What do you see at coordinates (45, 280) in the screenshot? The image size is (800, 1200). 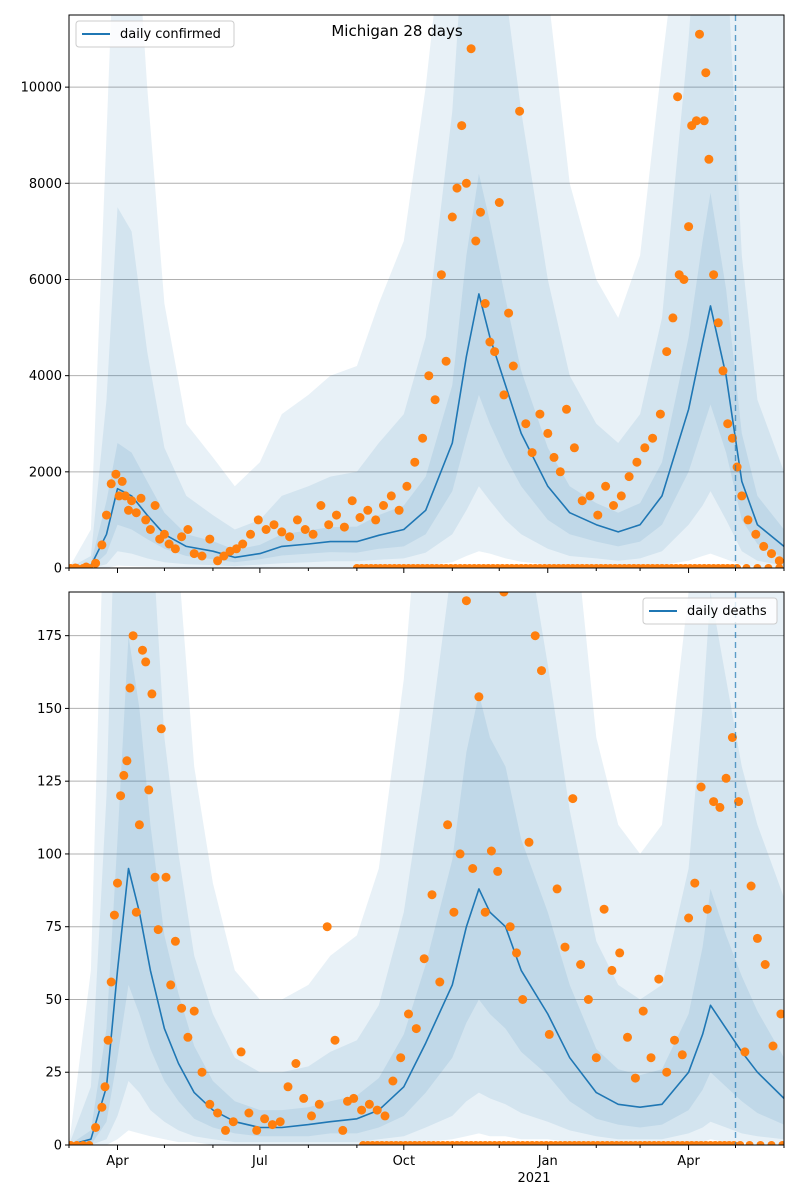 I see `confirmed-y-tick-label: 6000` at bounding box center [45, 280].